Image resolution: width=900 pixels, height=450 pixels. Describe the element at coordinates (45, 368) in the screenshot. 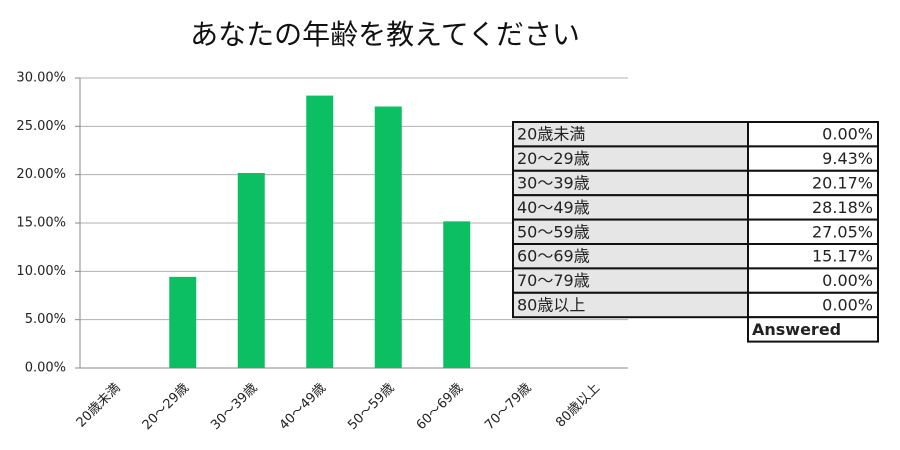

I see `y-tick-label: 0.00%` at that location.